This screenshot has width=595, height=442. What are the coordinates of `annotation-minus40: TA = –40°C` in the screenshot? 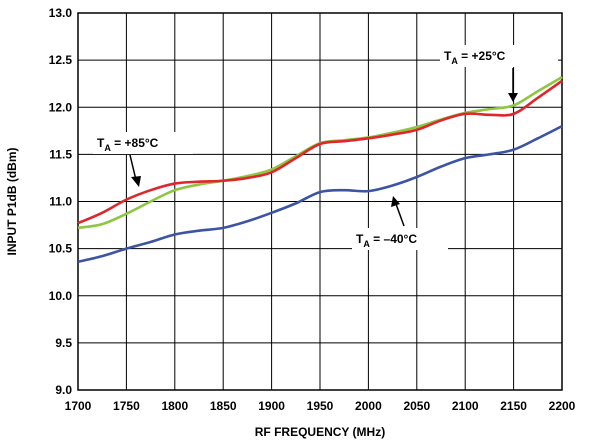 It's located at (400, 223).